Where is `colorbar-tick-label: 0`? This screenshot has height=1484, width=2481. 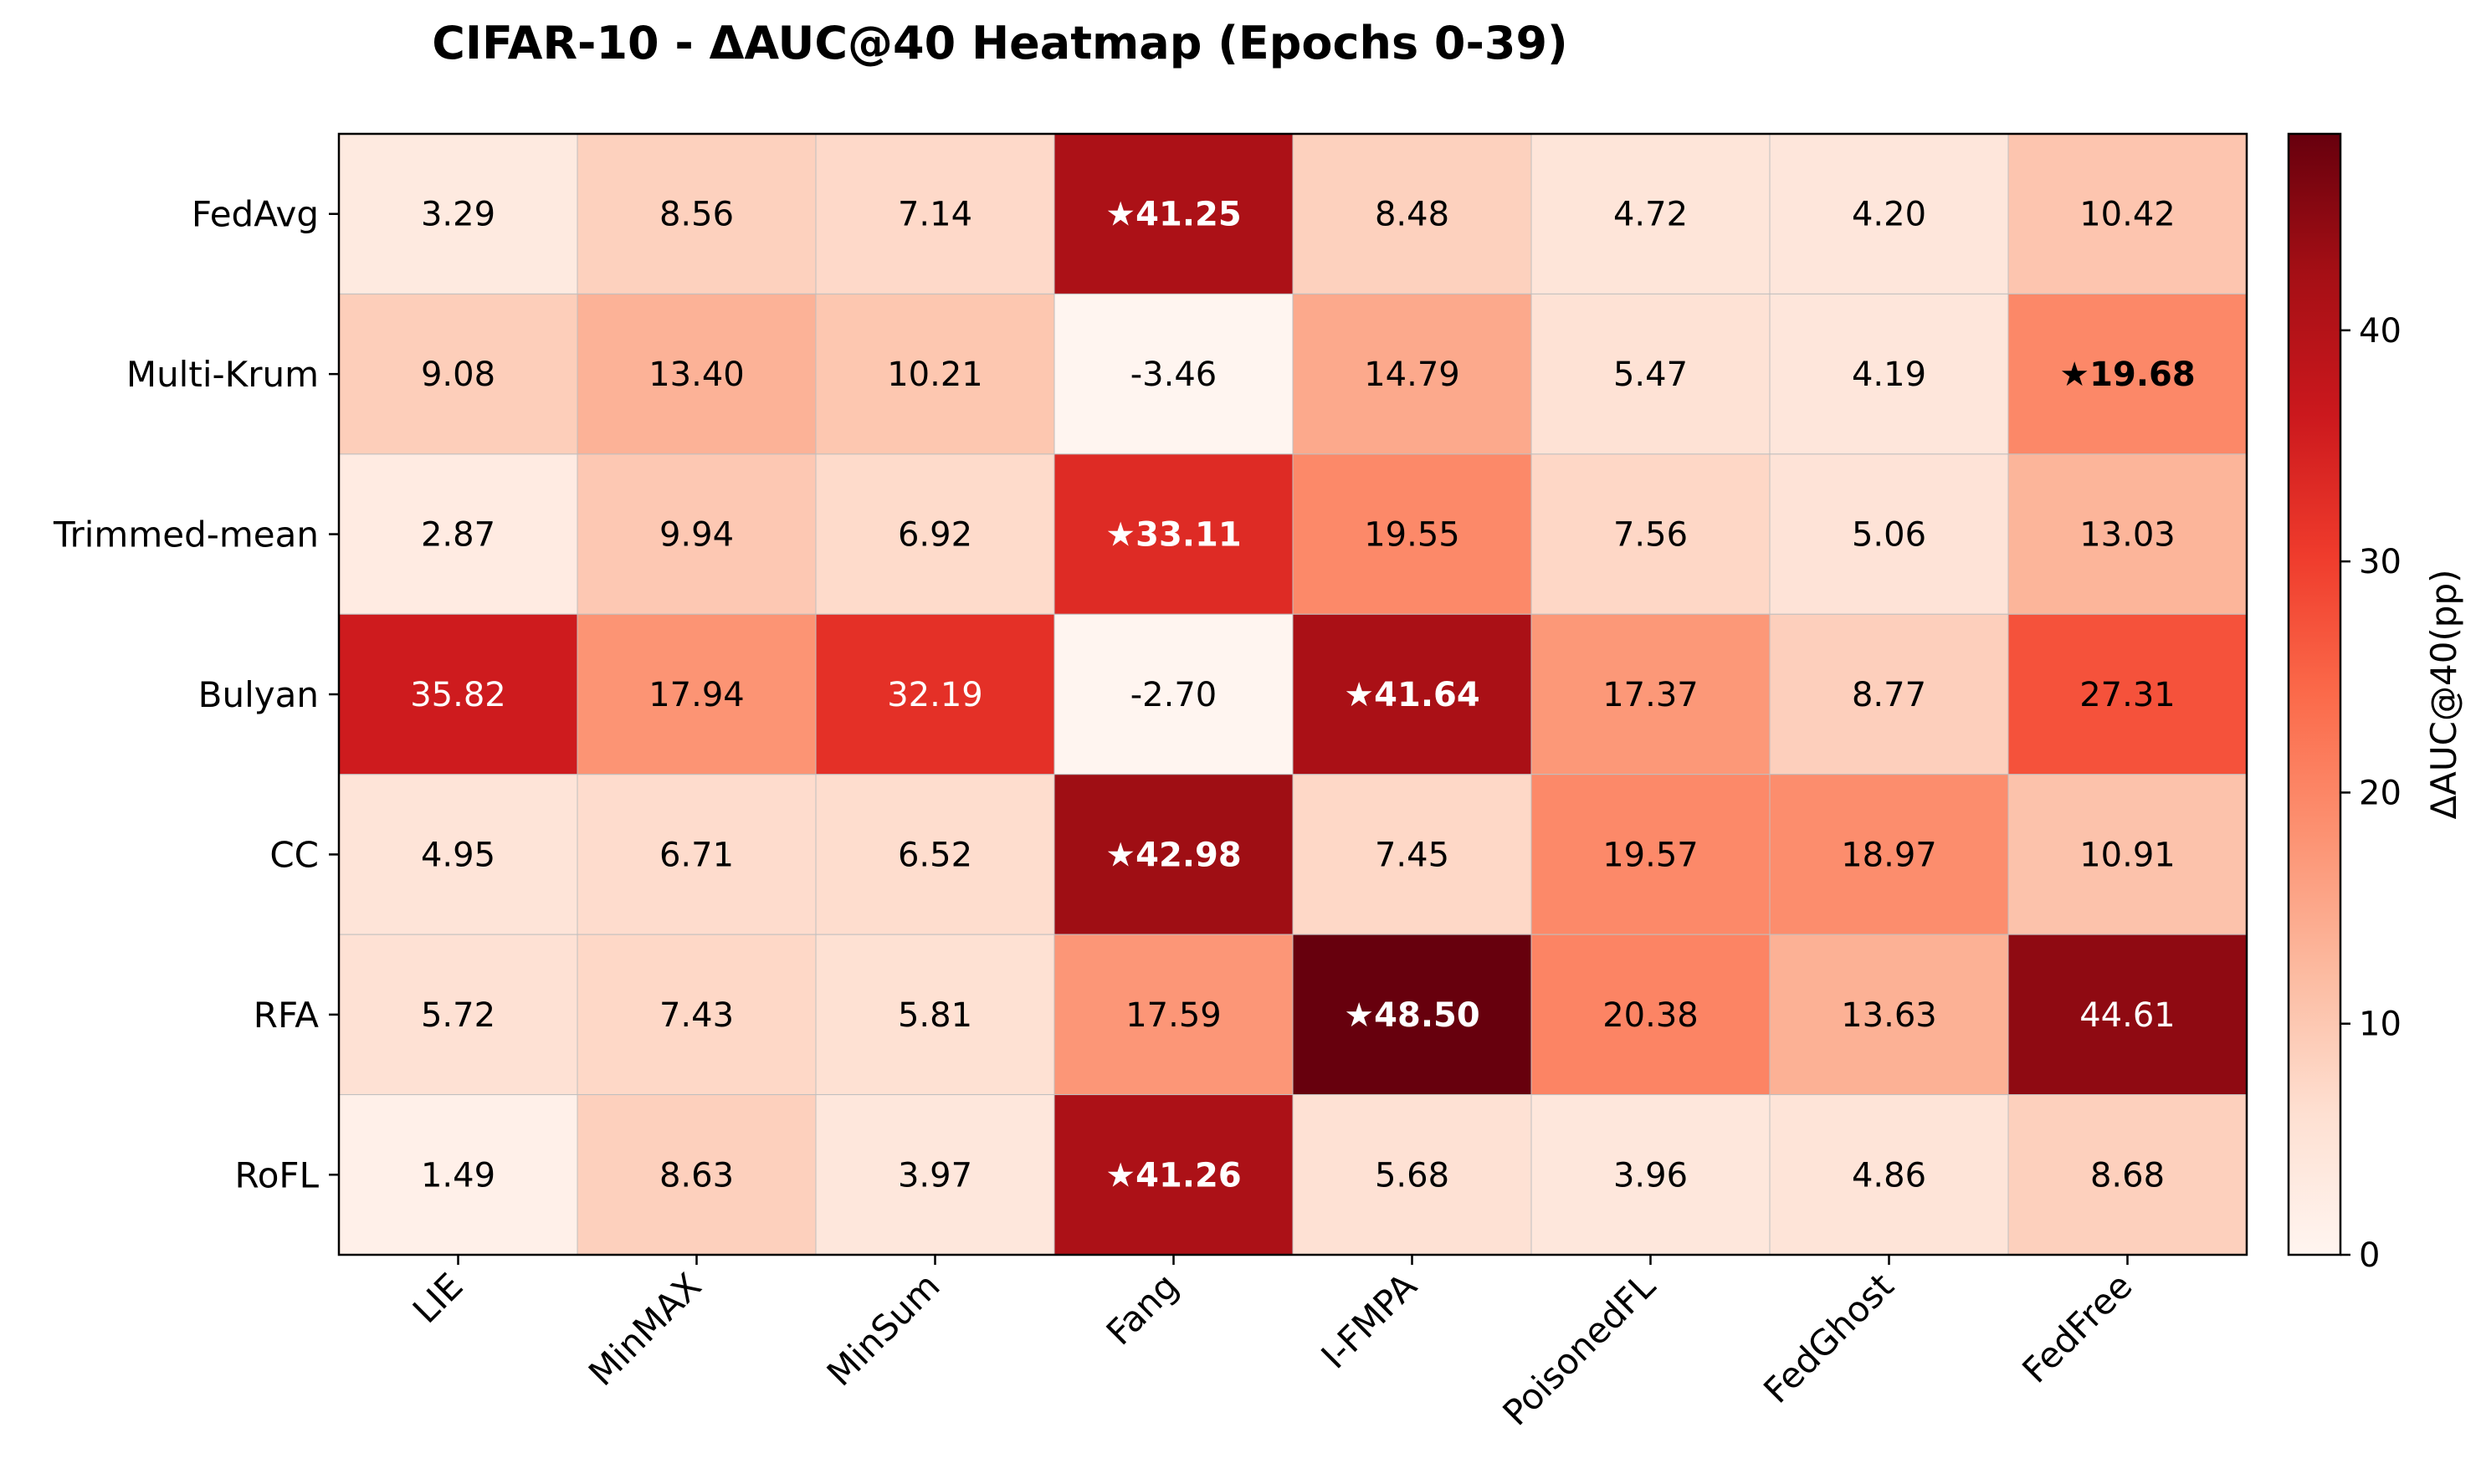 colorbar-tick-label: 0 is located at coordinates (2369, 1255).